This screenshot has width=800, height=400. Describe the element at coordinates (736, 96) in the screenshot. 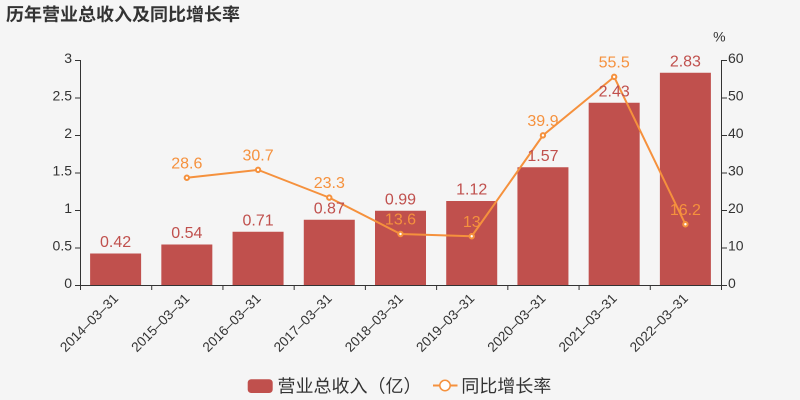

I see `svg-text: 50` at that location.